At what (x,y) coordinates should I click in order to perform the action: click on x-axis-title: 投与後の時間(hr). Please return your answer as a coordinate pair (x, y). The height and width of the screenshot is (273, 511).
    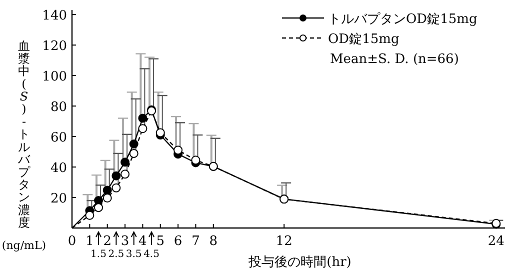
    Looking at the image, I should click on (300, 262).